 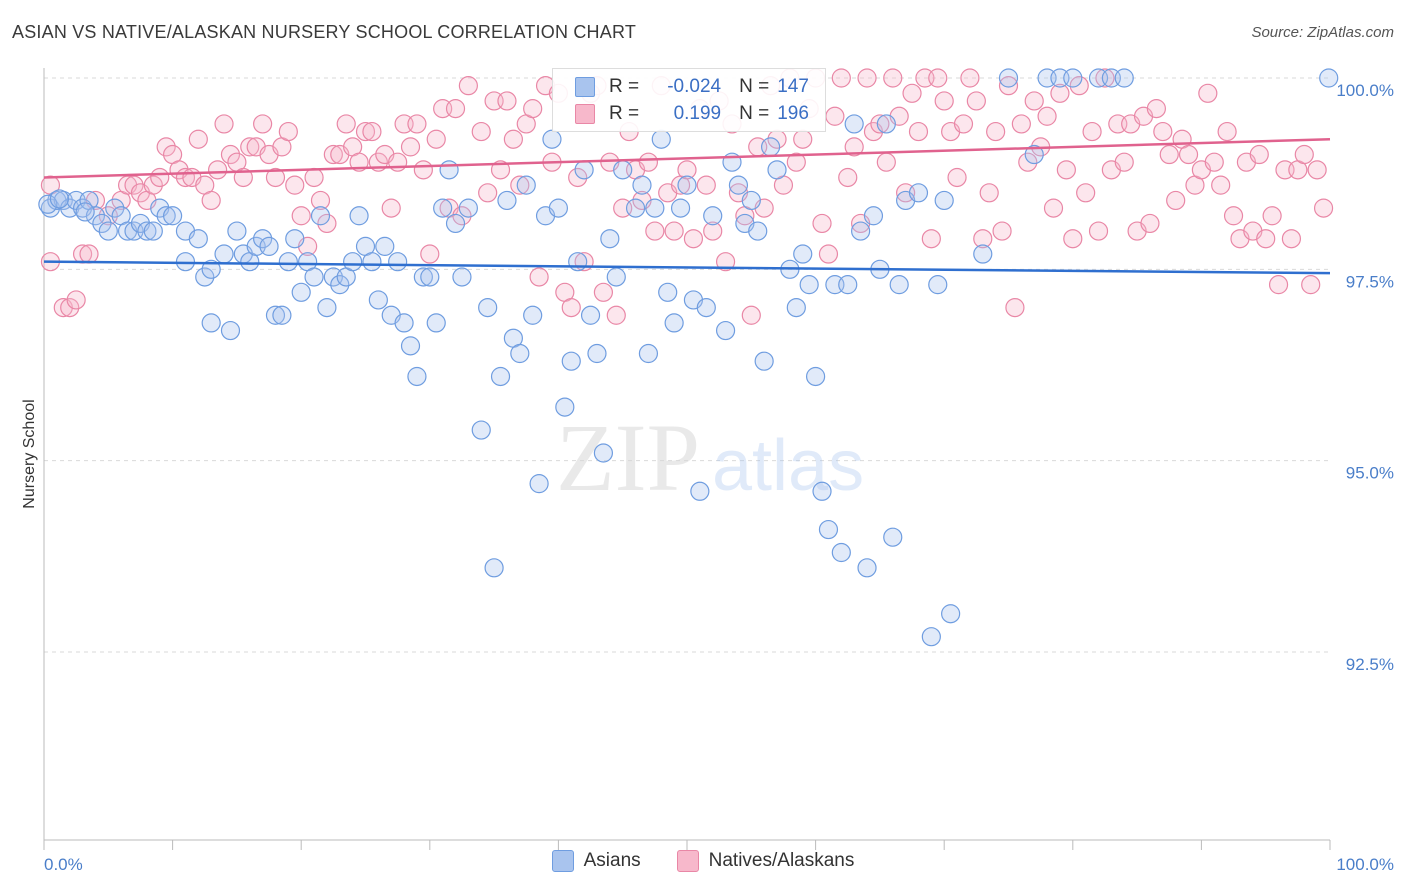 I want to click on legend-n-label: N =, so click(x=754, y=86).